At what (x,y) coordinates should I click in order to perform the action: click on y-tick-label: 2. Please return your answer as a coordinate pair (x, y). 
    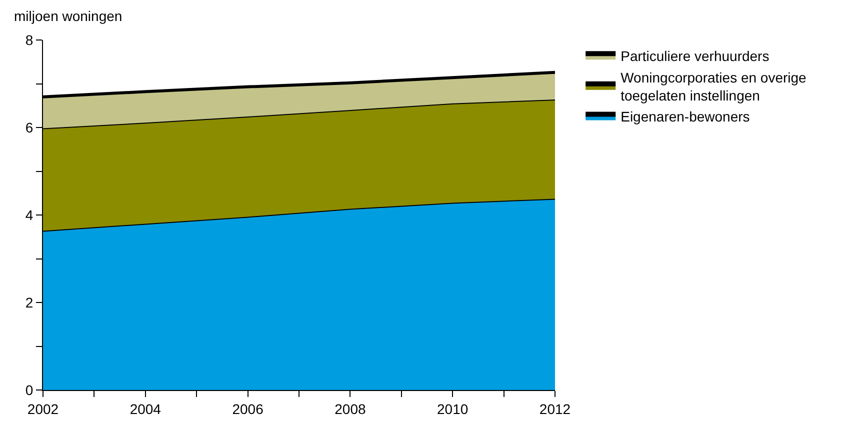
    Looking at the image, I should click on (29, 302).